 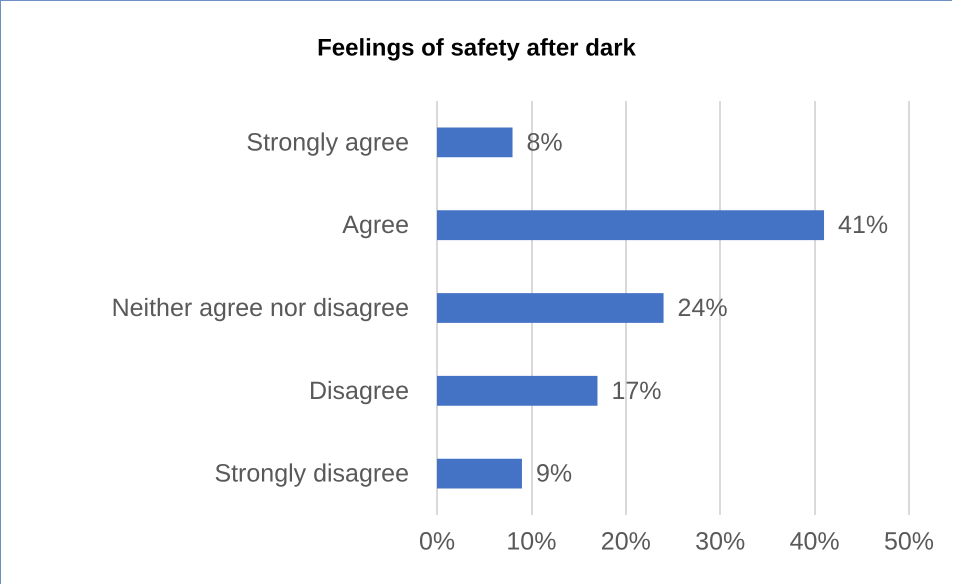 What do you see at coordinates (636, 390) in the screenshot?
I see `data-label: 17%` at bounding box center [636, 390].